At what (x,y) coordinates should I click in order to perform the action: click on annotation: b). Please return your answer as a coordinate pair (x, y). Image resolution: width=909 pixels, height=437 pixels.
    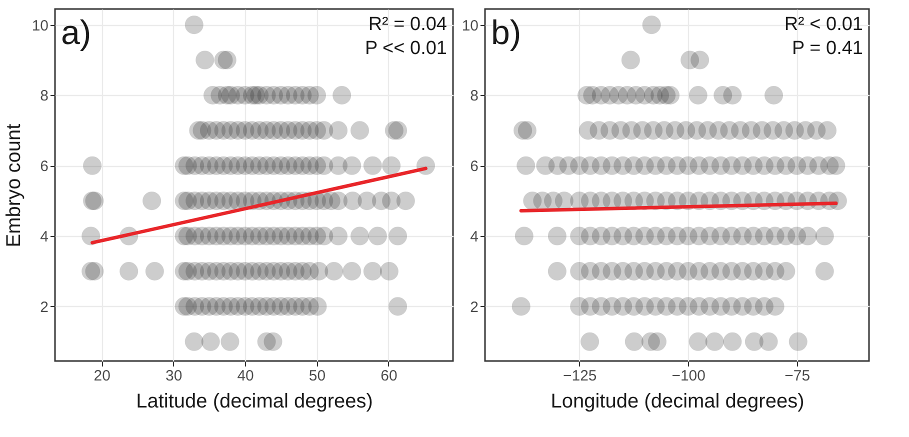
    Looking at the image, I should click on (506, 33).